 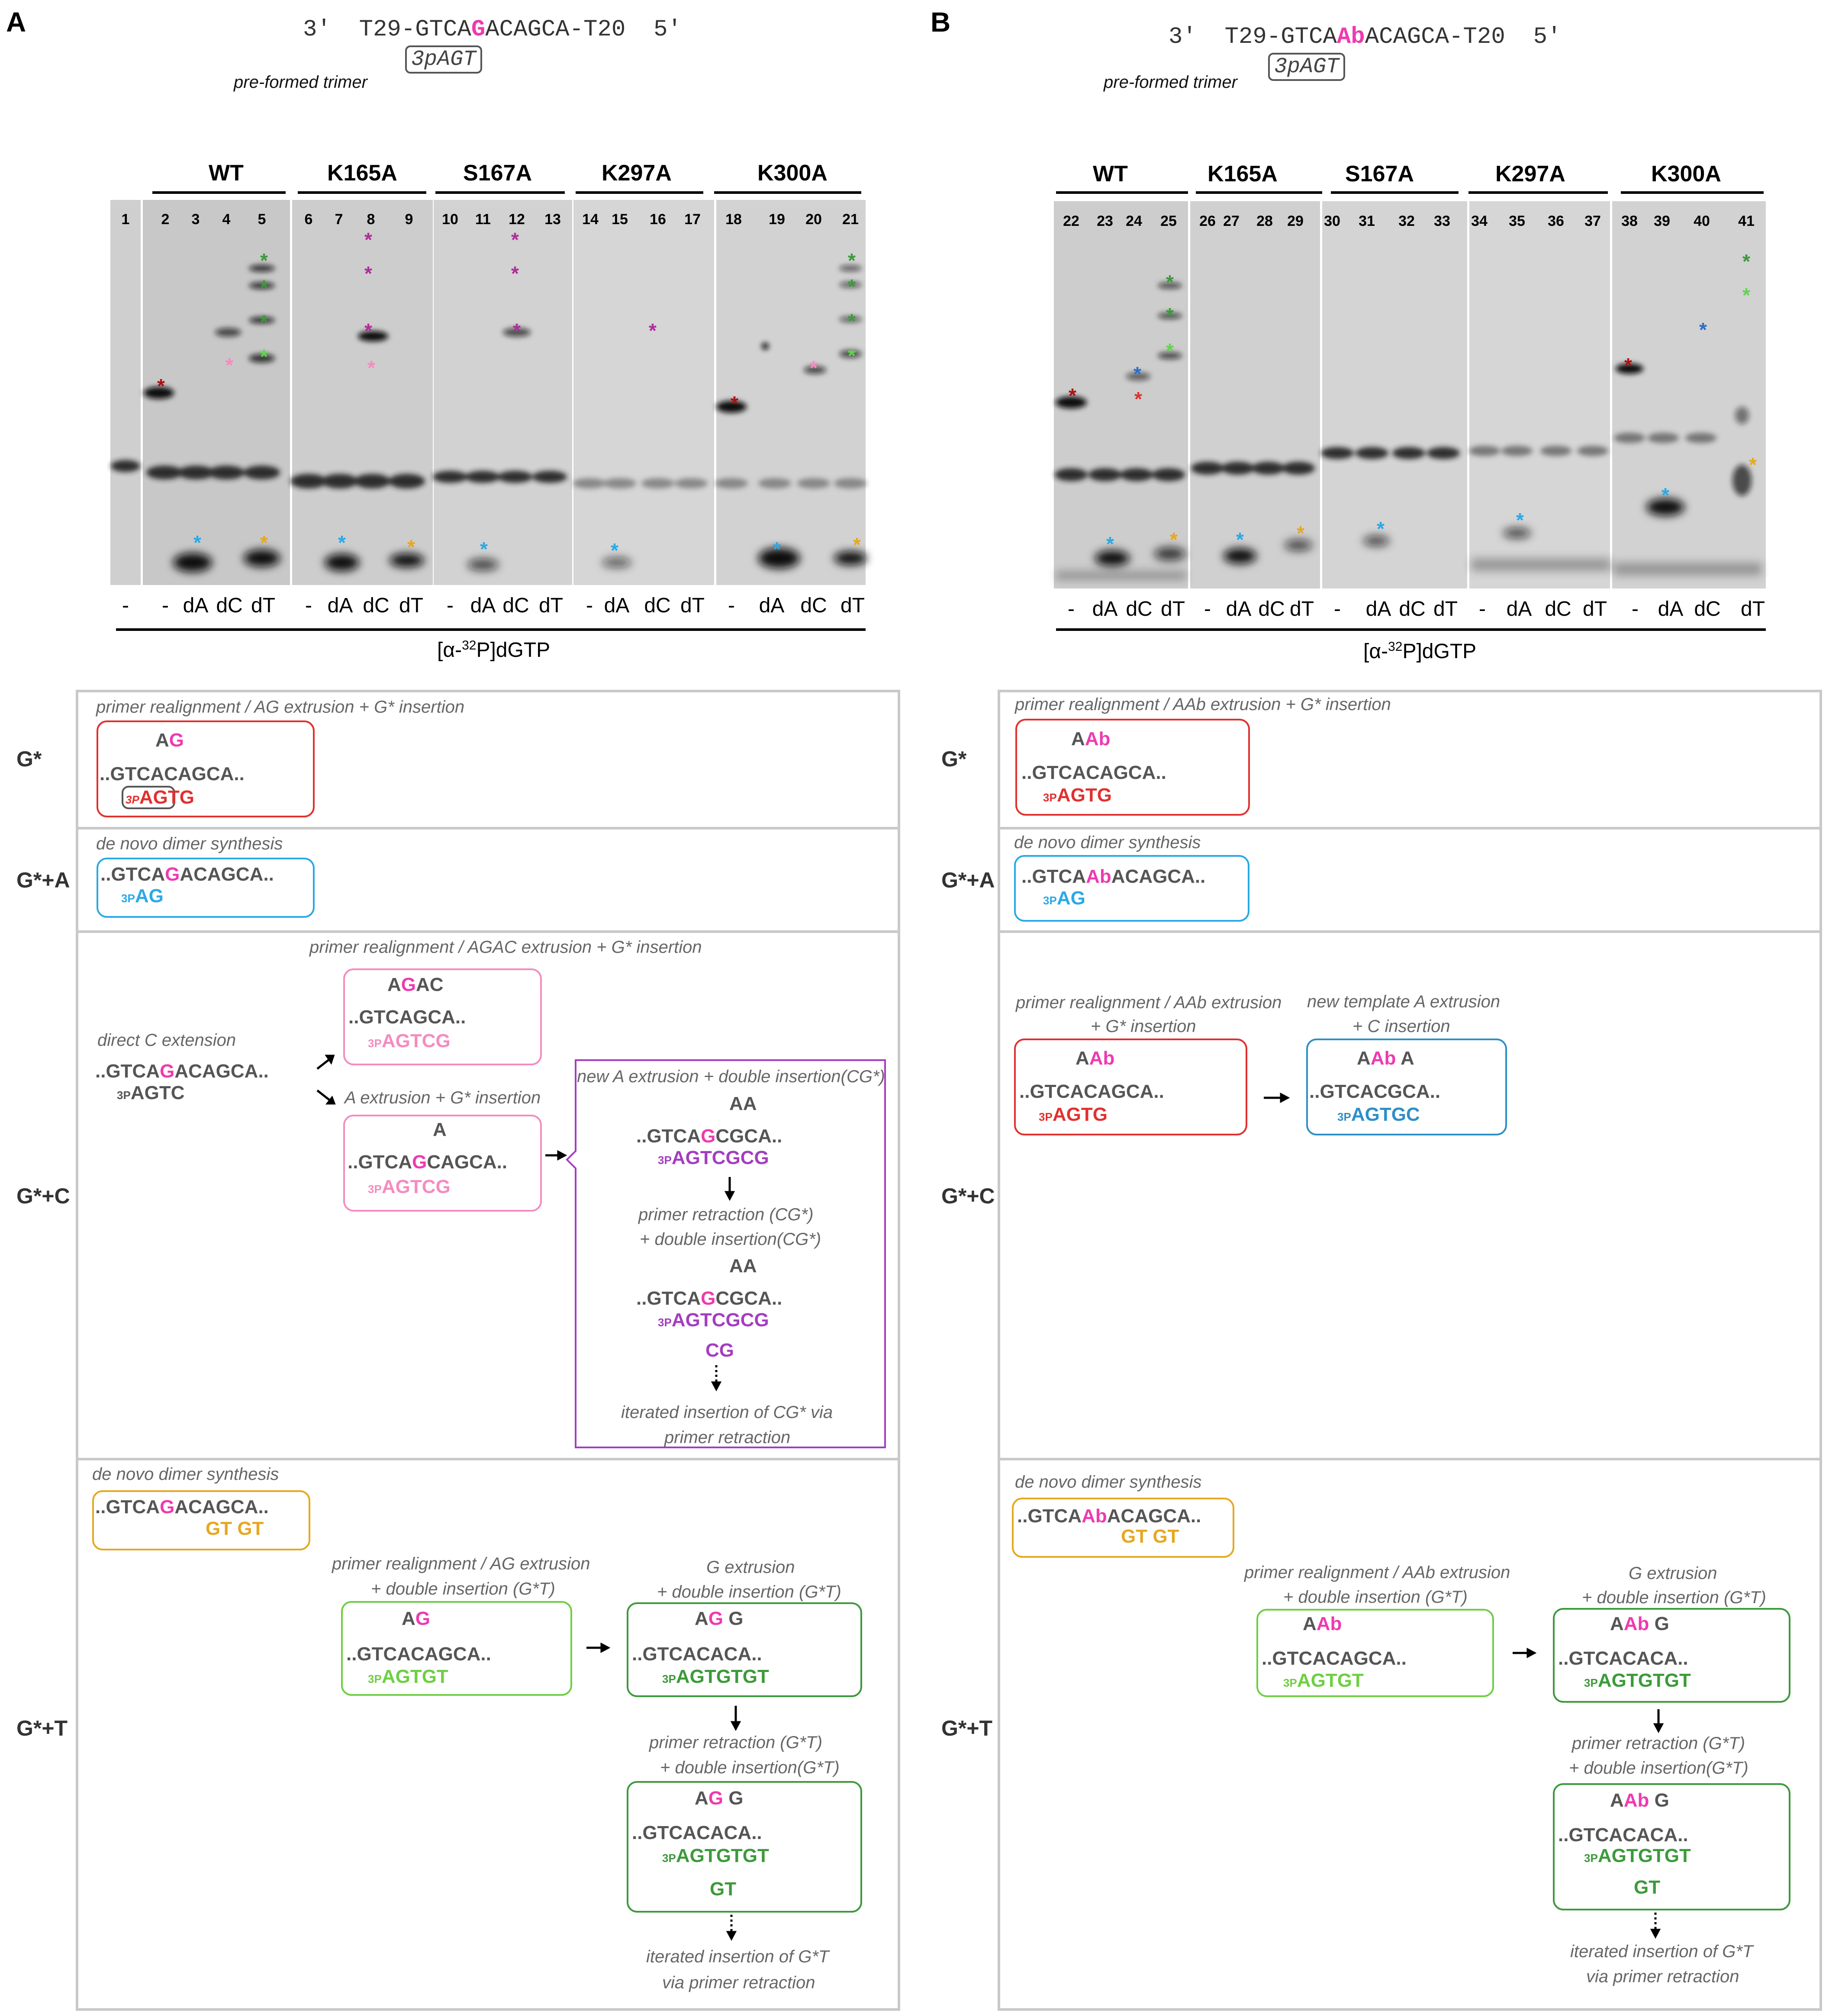 I want to click on lane-number: 10, so click(x=450, y=219).